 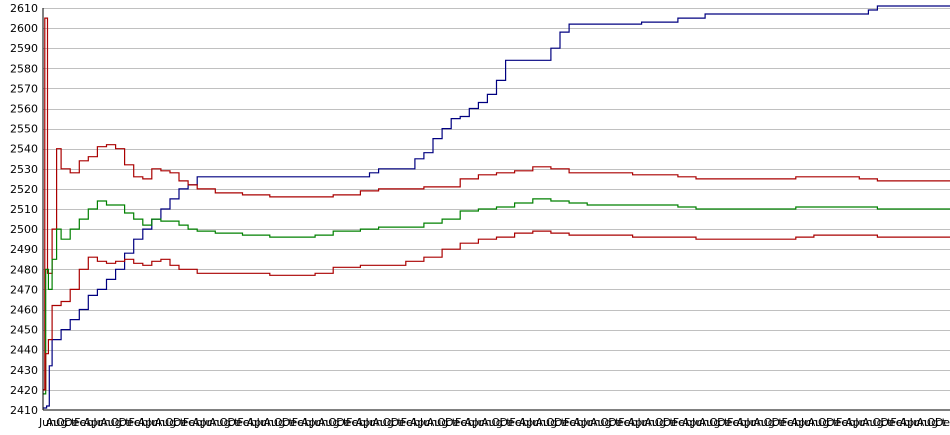 I want to click on y-tick-label: 2590, so click(x=24, y=48).